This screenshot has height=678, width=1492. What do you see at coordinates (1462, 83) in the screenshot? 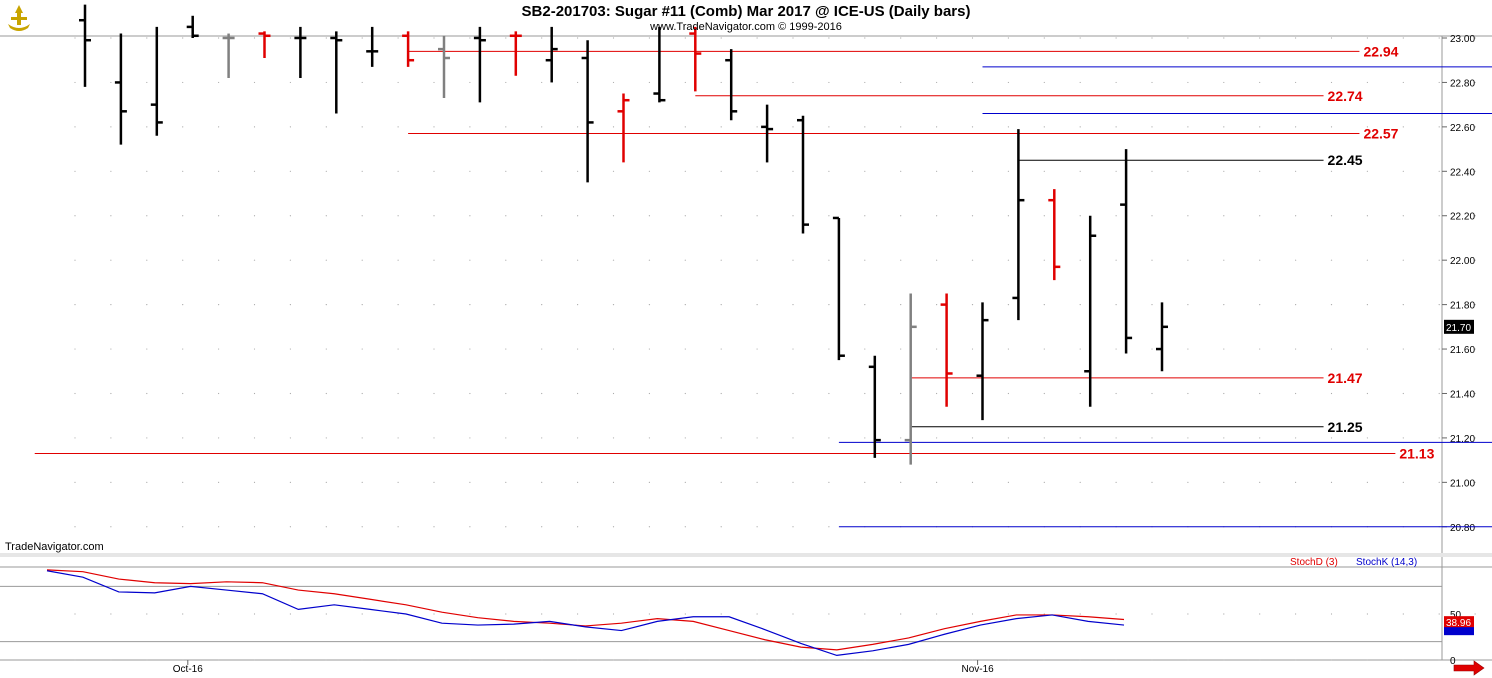
I see `y-tick-label: 22.80` at bounding box center [1462, 83].